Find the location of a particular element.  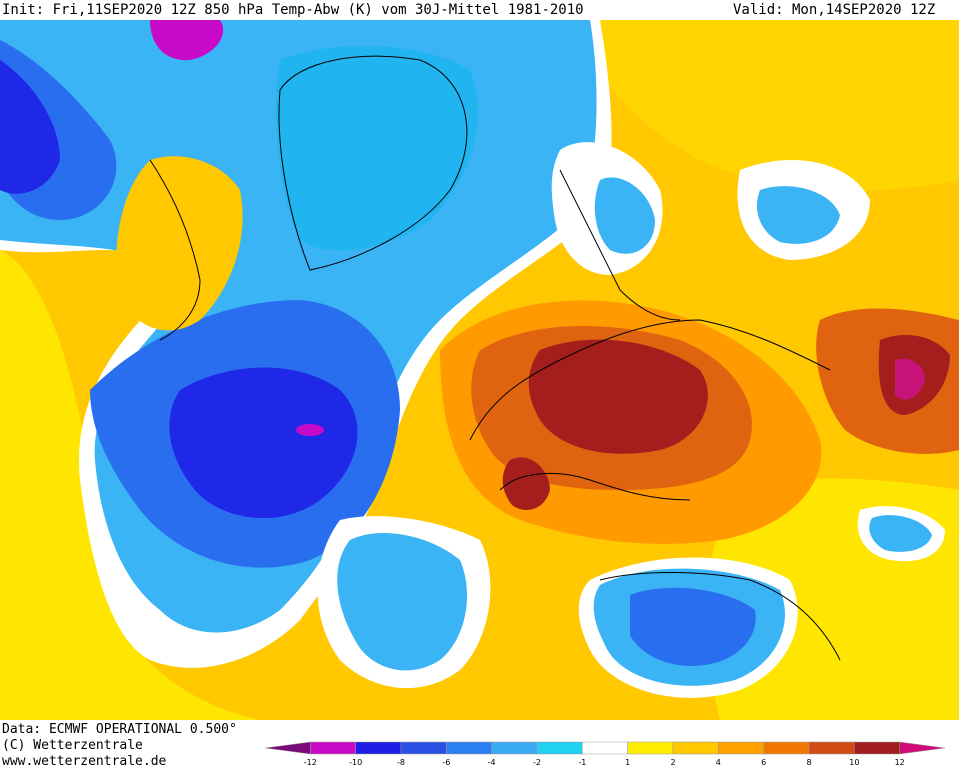

legend-tick-label: -10 is located at coordinates (355, 762).